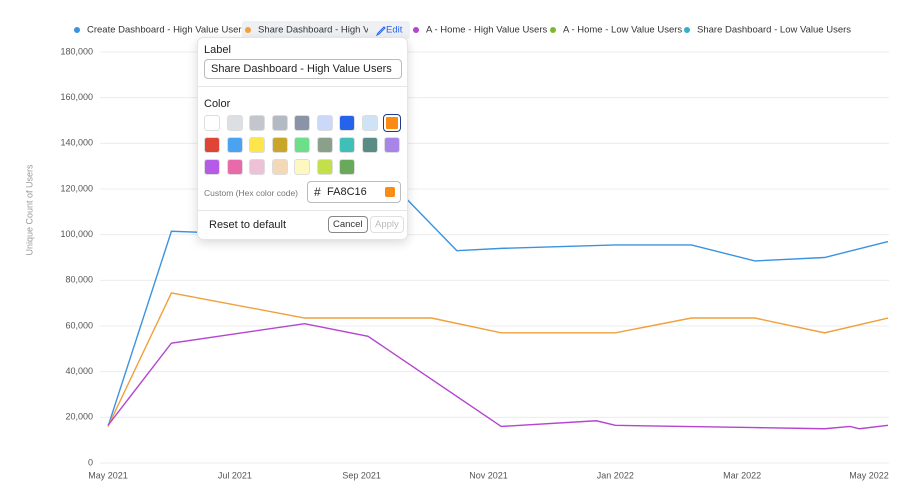  What do you see at coordinates (167, 30) in the screenshot?
I see `legend-label: Create Dashboard - High Value Users` at bounding box center [167, 30].